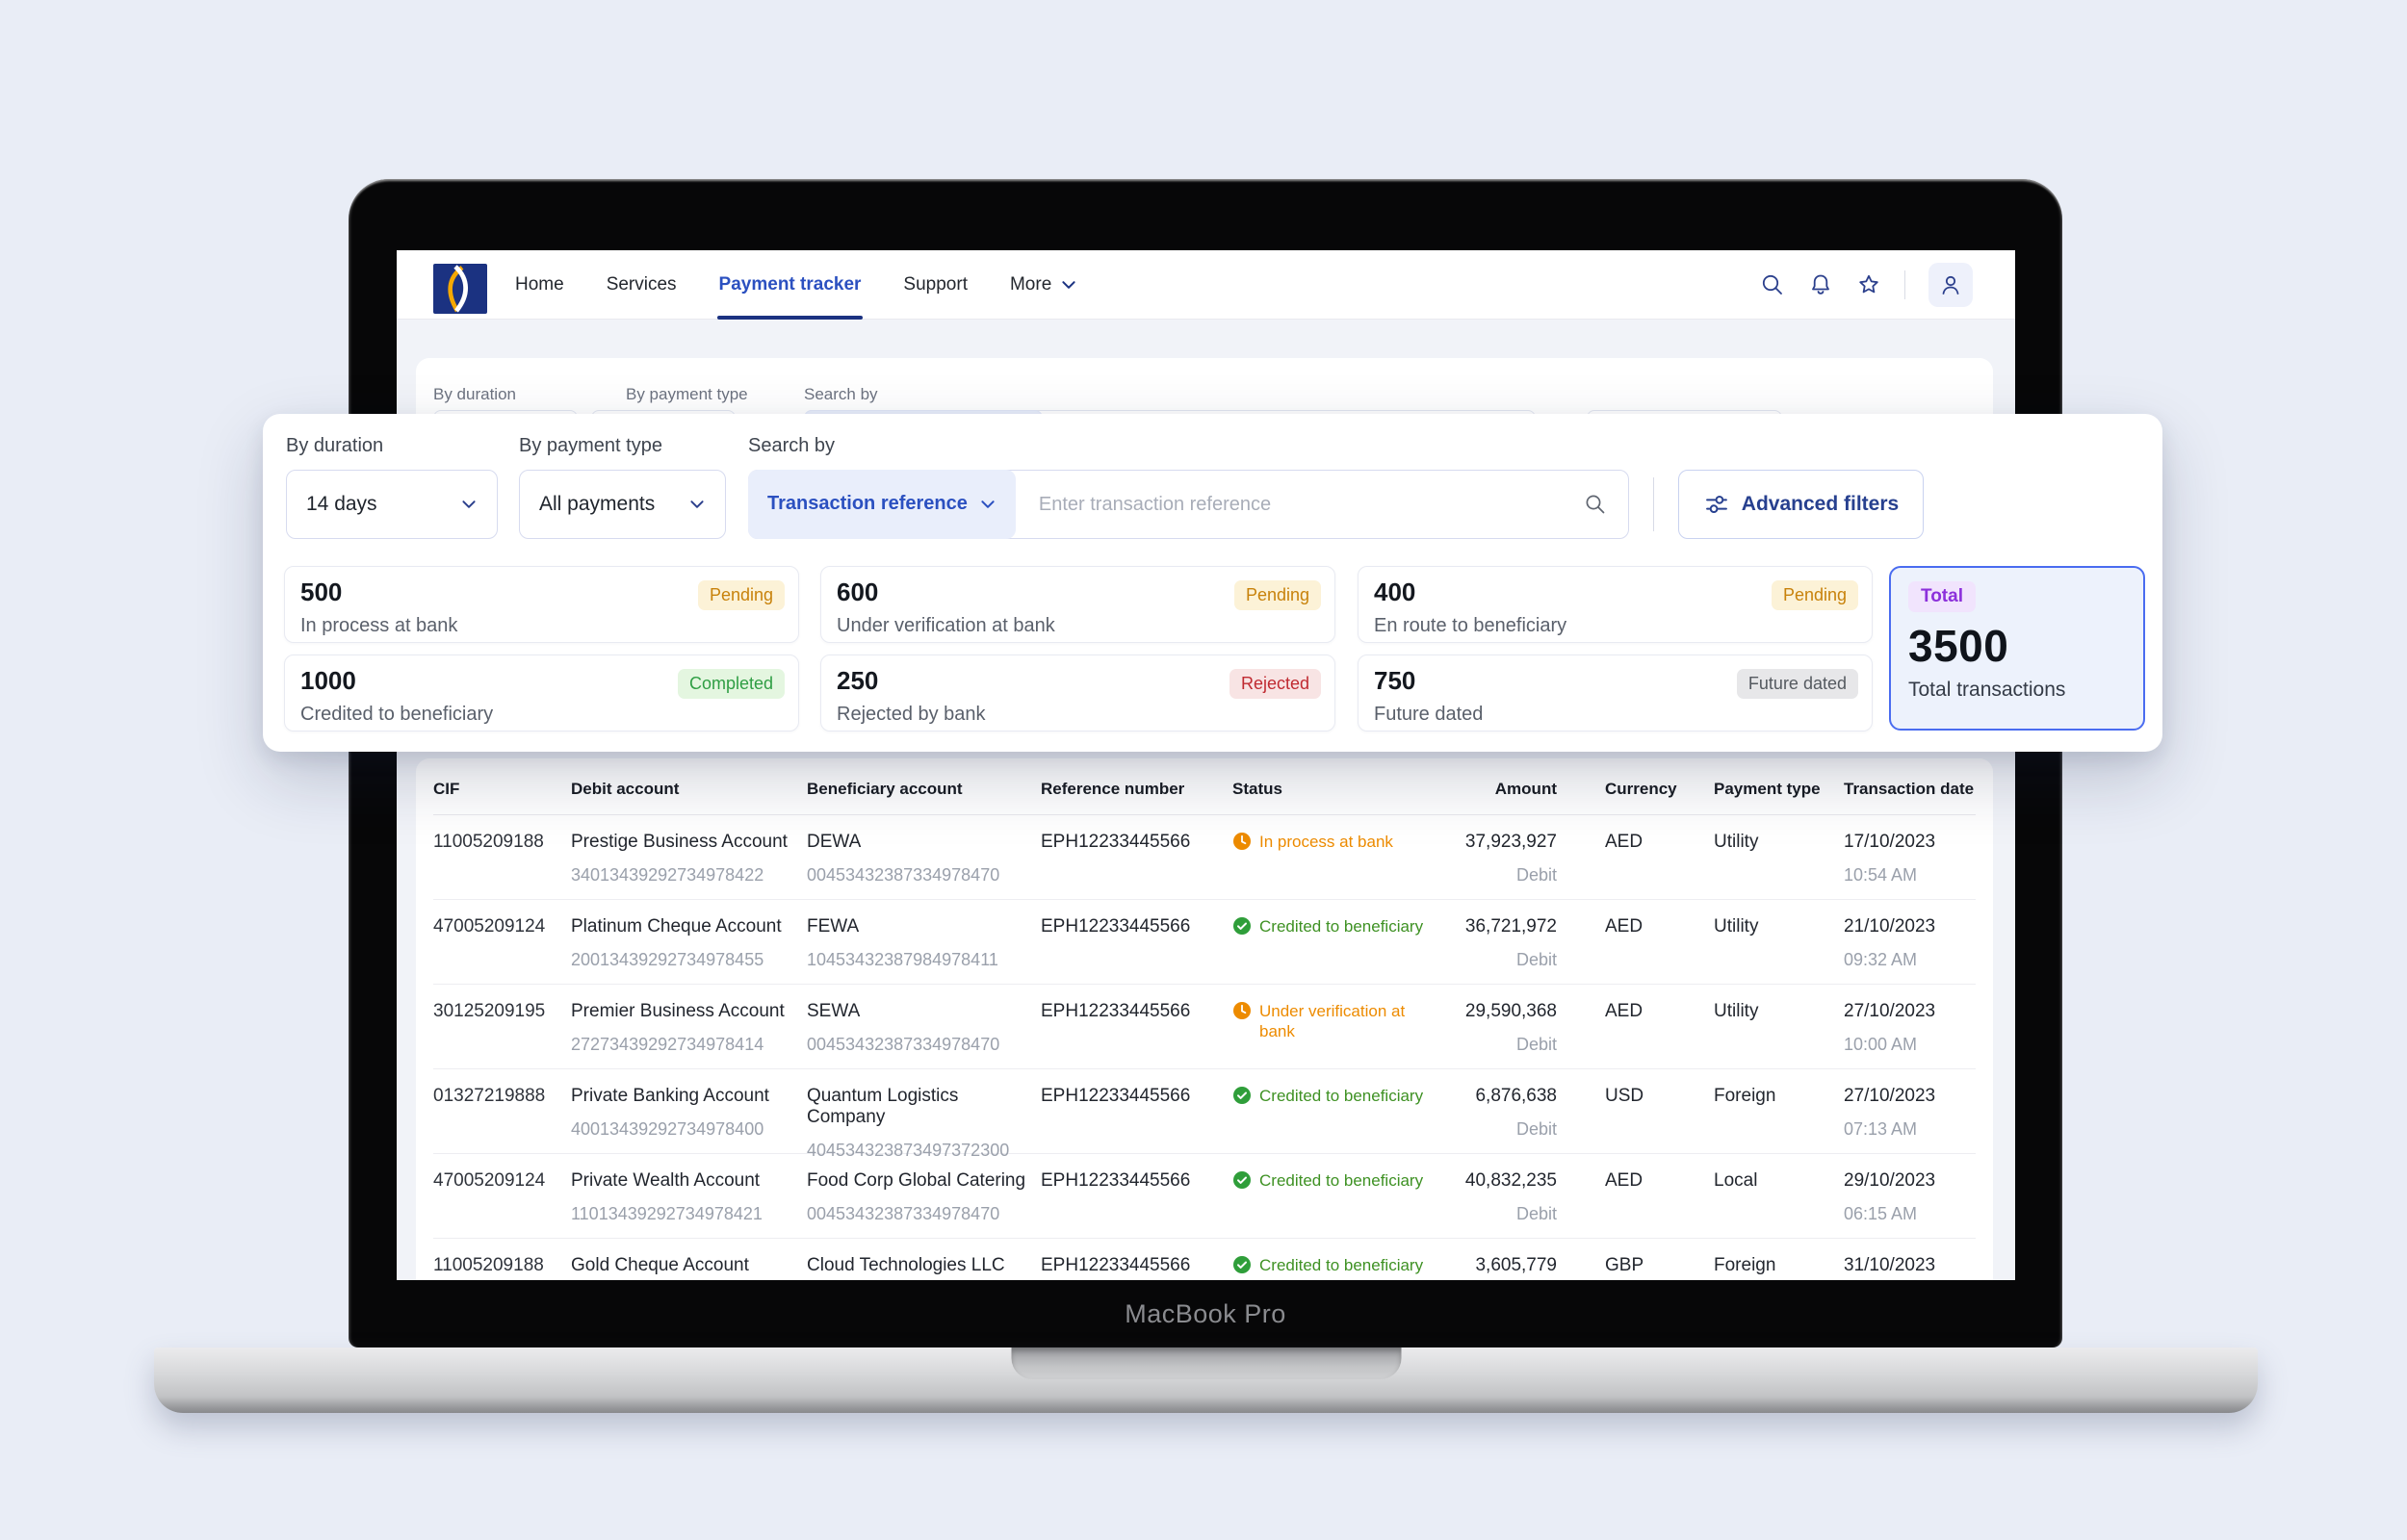  Describe the element at coordinates (741, 595) in the screenshot. I see `status-badge: Pending` at that location.